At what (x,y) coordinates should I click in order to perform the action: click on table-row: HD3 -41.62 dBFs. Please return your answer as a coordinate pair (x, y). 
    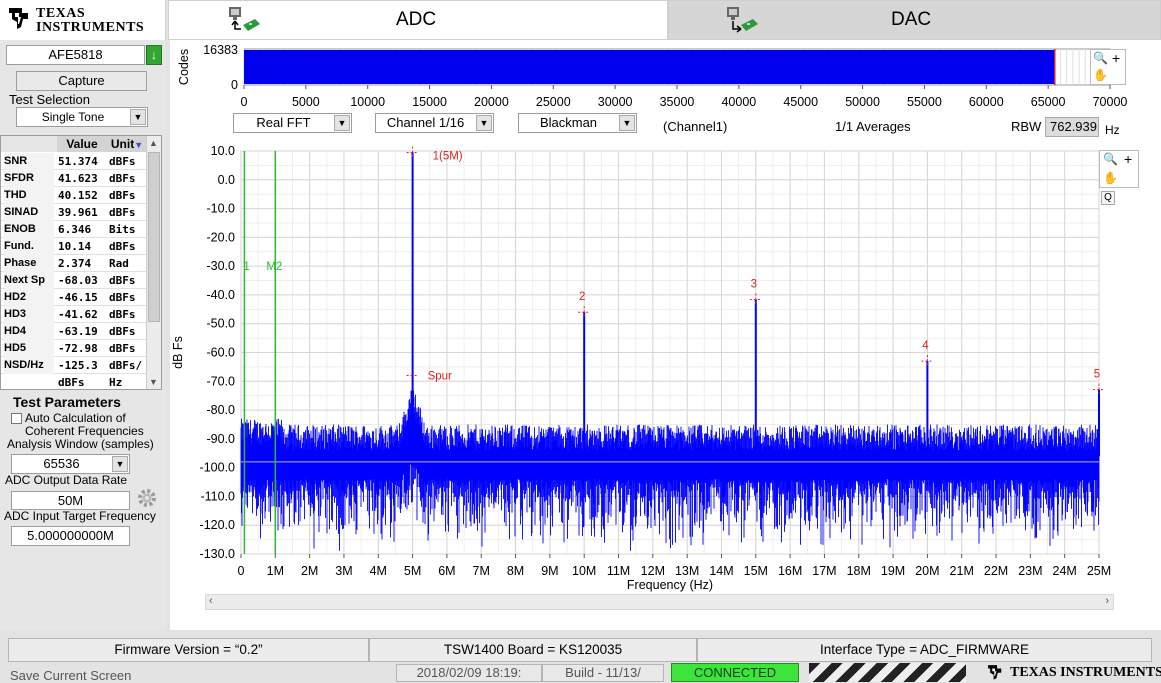
    Looking at the image, I should click on (74, 314).